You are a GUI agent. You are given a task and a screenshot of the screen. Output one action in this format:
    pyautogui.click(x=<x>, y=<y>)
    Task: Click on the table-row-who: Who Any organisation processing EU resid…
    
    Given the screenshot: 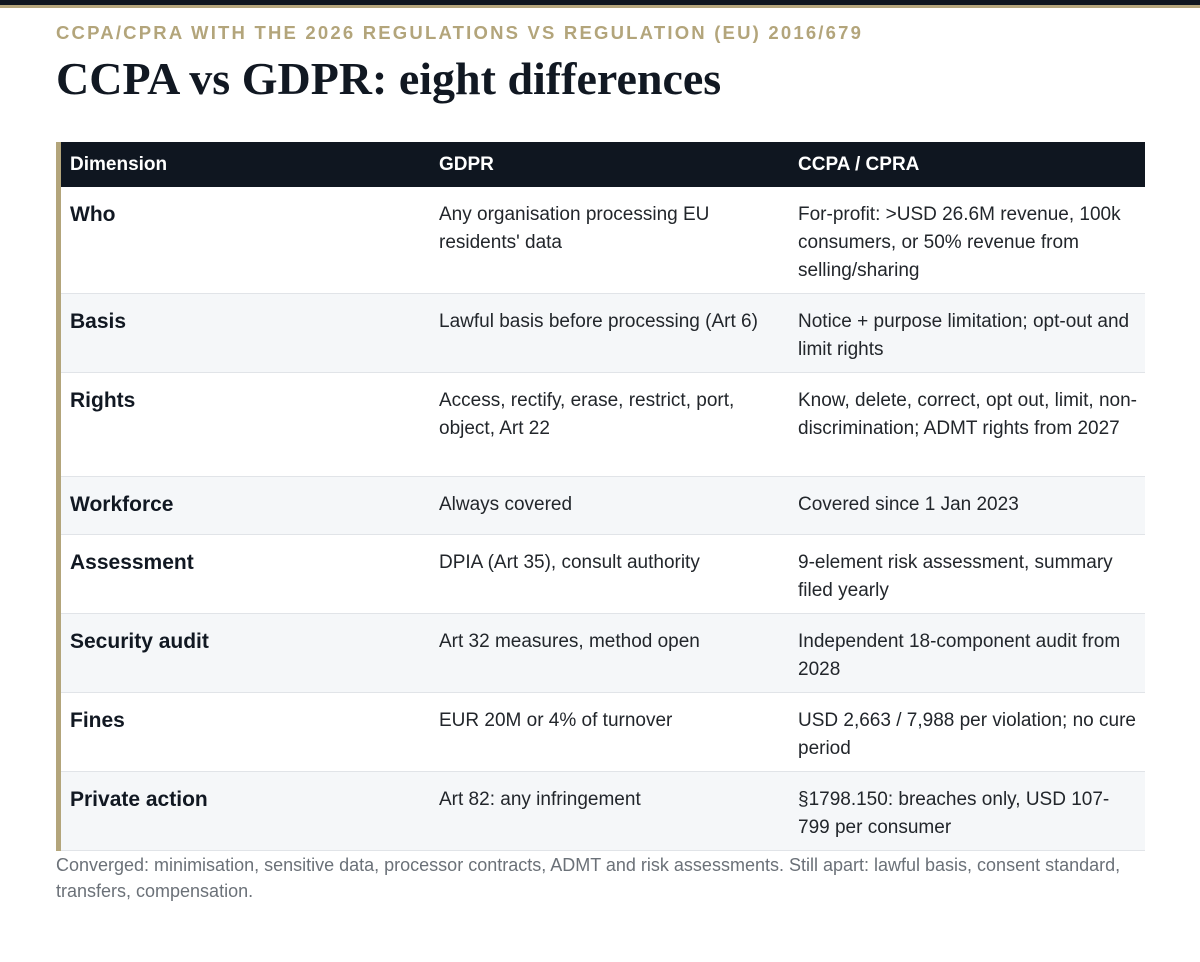 What is the action you would take?
    pyautogui.click(x=603, y=240)
    